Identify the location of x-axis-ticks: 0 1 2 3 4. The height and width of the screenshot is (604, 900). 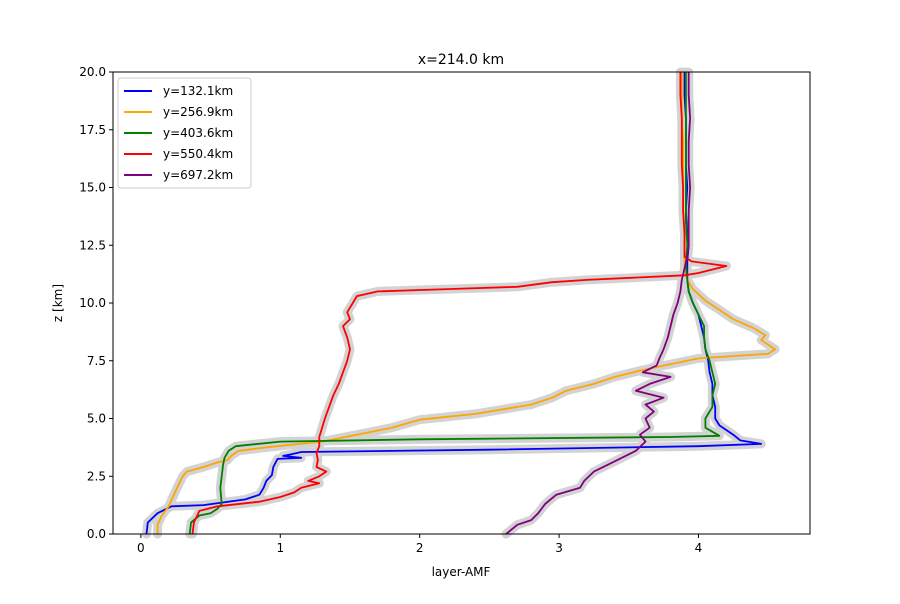
(419, 544).